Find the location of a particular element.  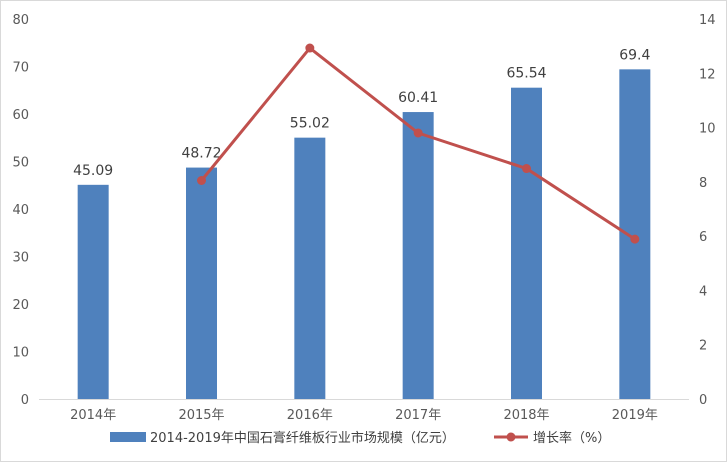

legend-label-line: 增长率（%） is located at coordinates (571, 438).